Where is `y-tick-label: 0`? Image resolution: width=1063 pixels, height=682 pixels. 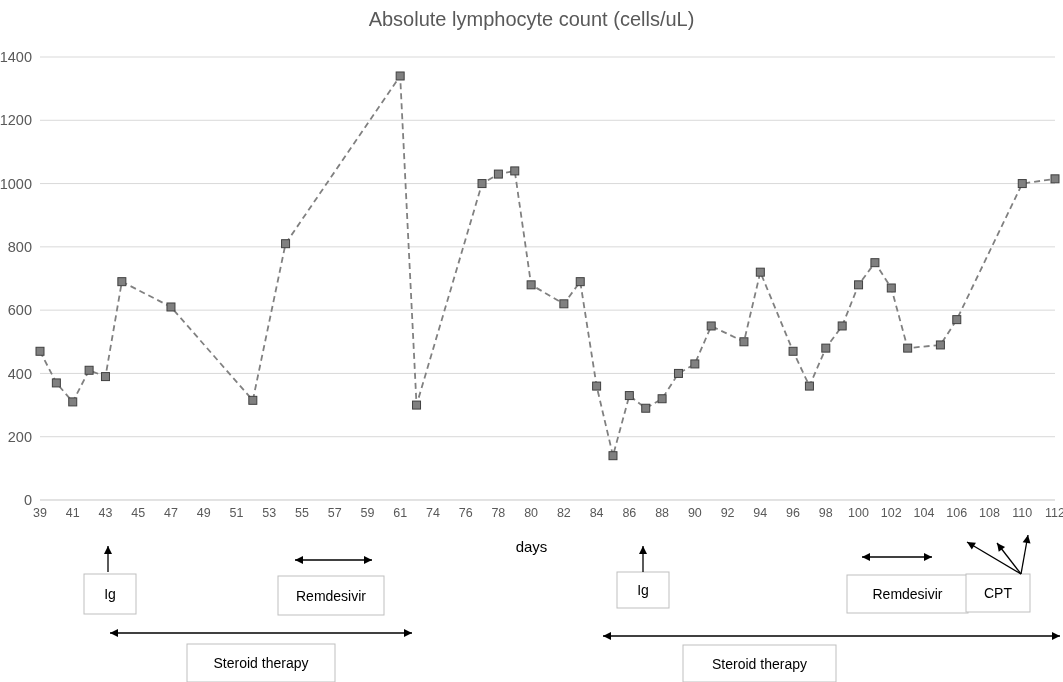
y-tick-label: 0 is located at coordinates (27, 500).